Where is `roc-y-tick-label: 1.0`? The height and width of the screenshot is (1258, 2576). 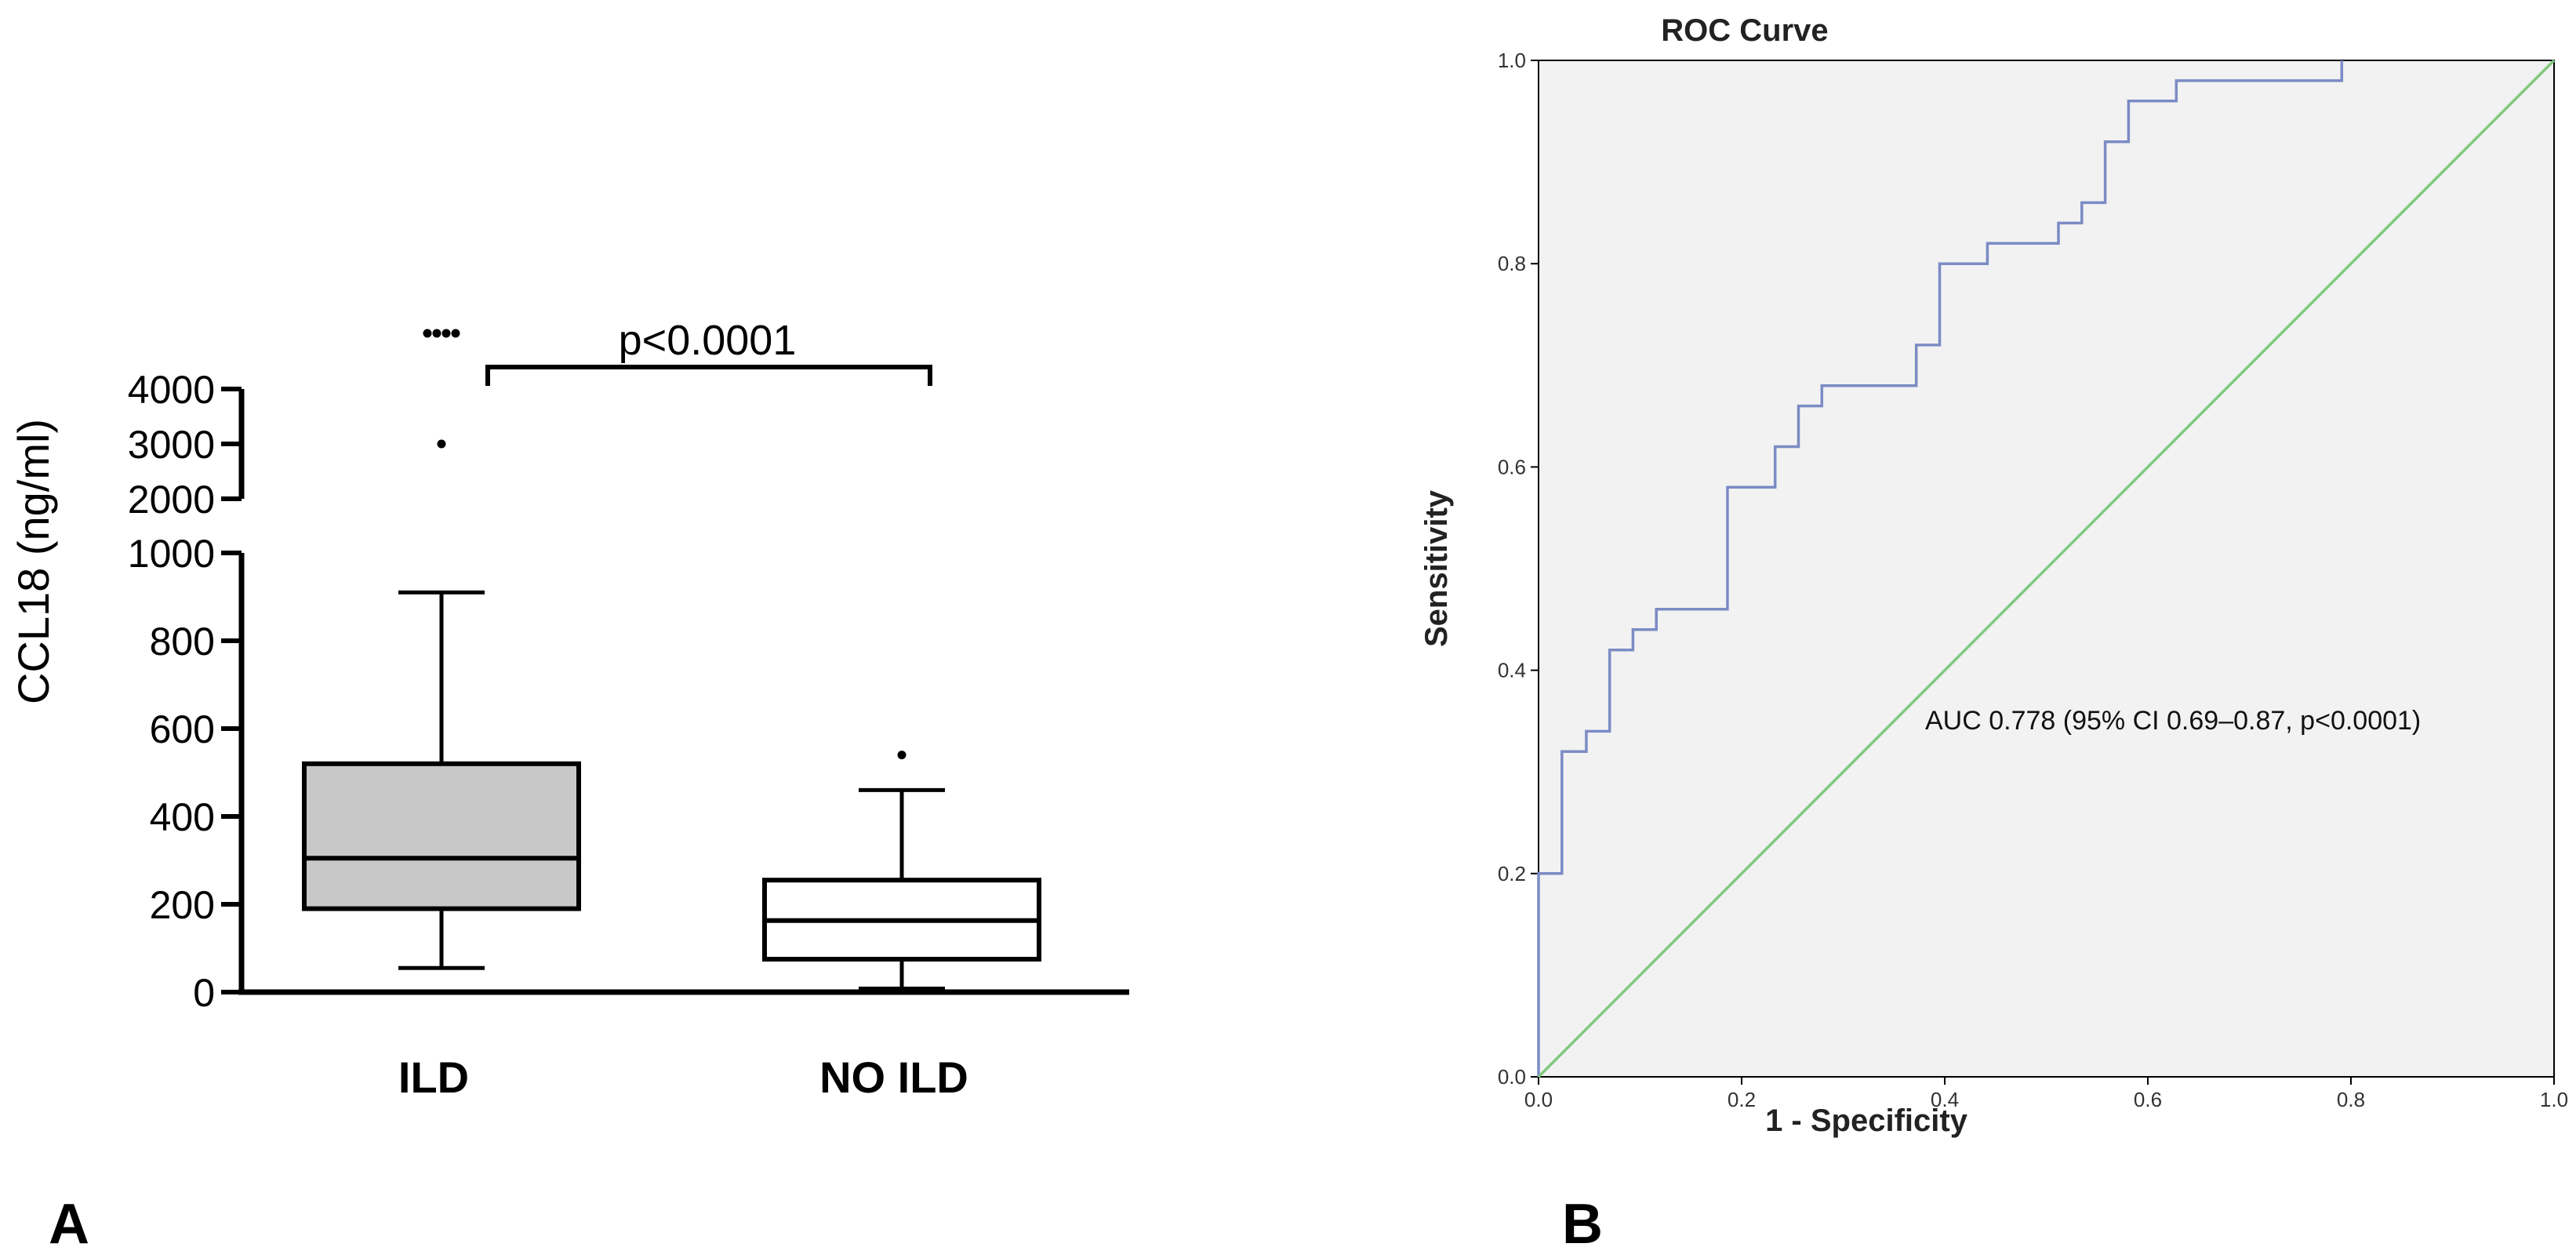
roc-y-tick-label: 1.0 is located at coordinates (1512, 60).